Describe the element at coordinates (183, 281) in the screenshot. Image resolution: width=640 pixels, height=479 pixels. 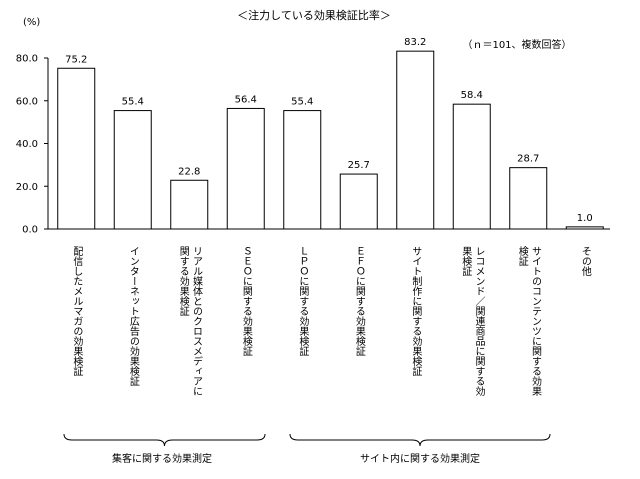
I see `category-label-line: 関する効果検証` at that location.